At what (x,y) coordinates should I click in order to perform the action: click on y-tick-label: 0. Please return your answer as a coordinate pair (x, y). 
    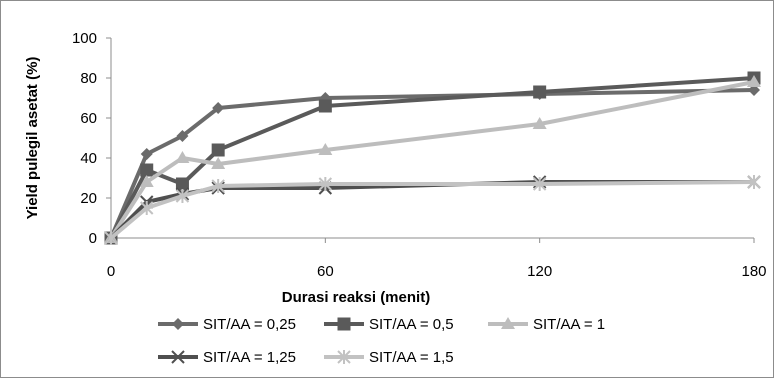
    Looking at the image, I should click on (93, 238).